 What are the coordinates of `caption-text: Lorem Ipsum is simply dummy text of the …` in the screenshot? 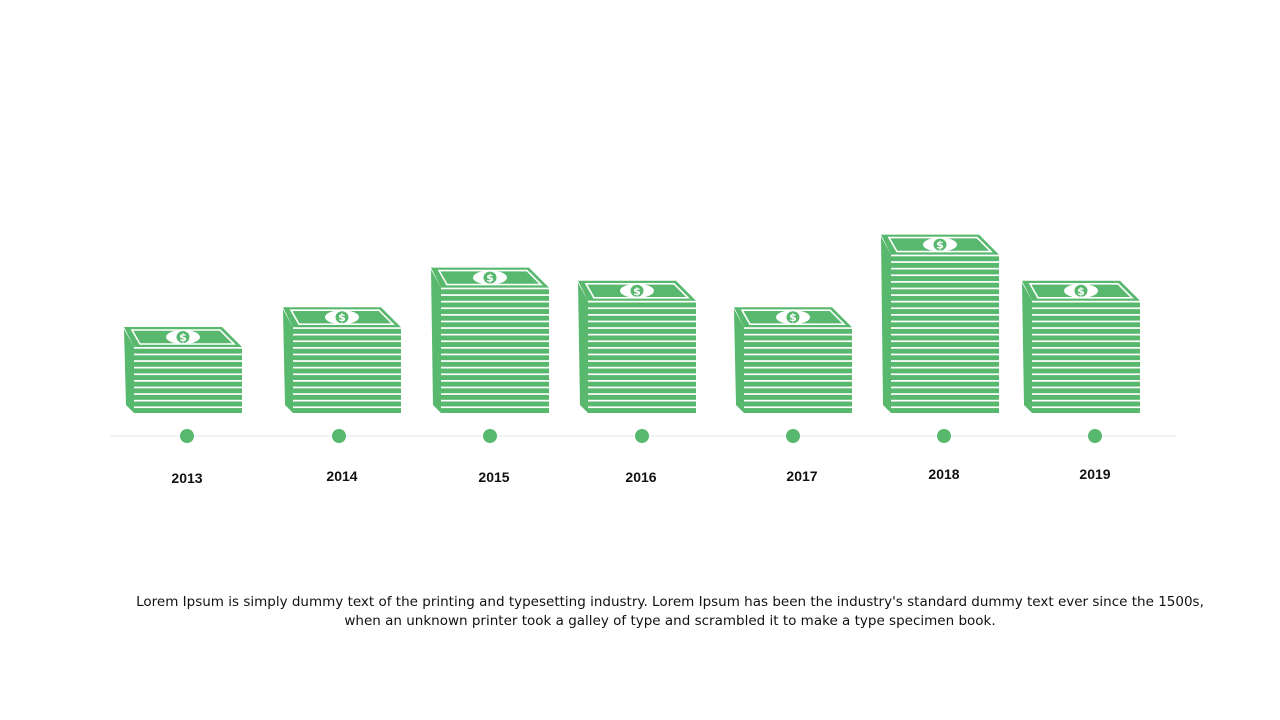 It's located at (670, 611).